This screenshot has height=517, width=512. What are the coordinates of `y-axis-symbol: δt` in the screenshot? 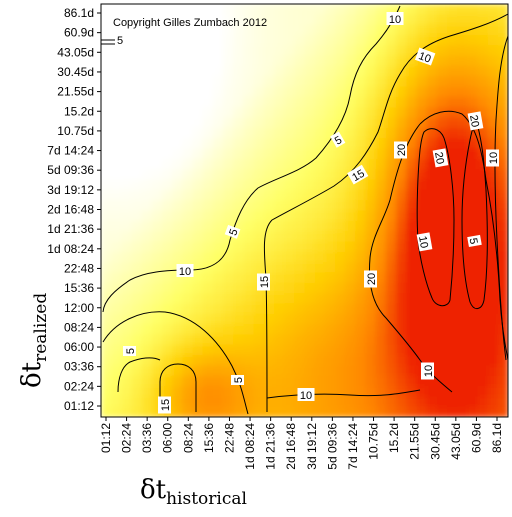 It's located at (32, 374).